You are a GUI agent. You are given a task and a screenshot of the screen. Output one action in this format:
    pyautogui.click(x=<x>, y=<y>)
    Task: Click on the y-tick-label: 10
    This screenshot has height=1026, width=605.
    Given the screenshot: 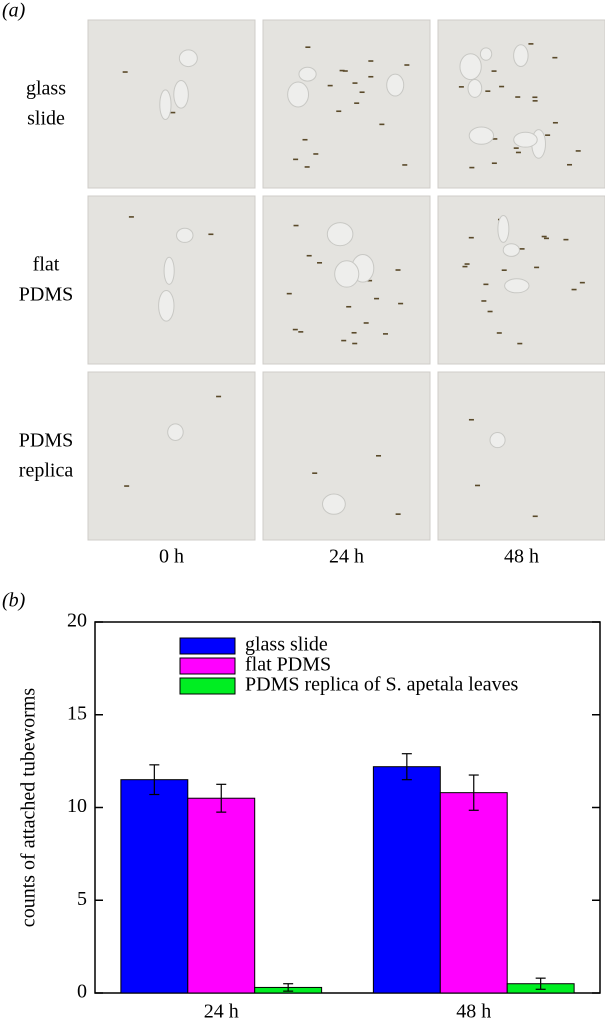 What is the action you would take?
    pyautogui.click(x=77, y=806)
    